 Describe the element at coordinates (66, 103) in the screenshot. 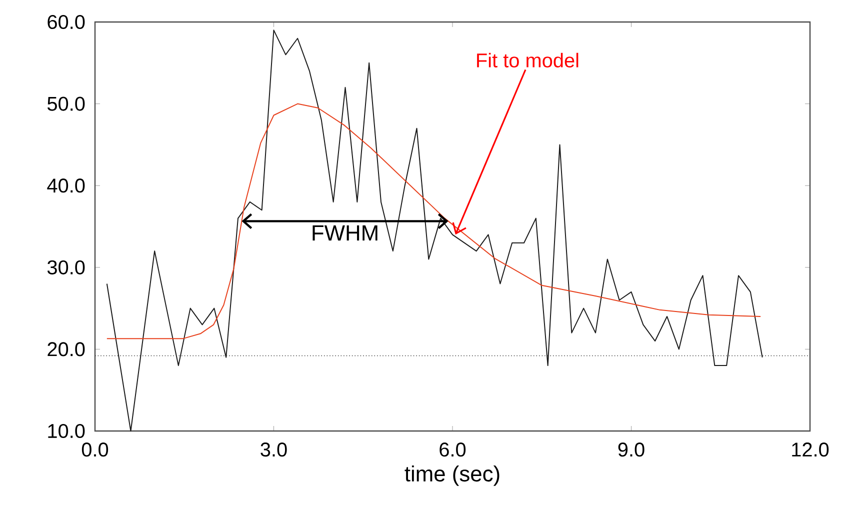

I see `y-tick-label: 50.0` at that location.